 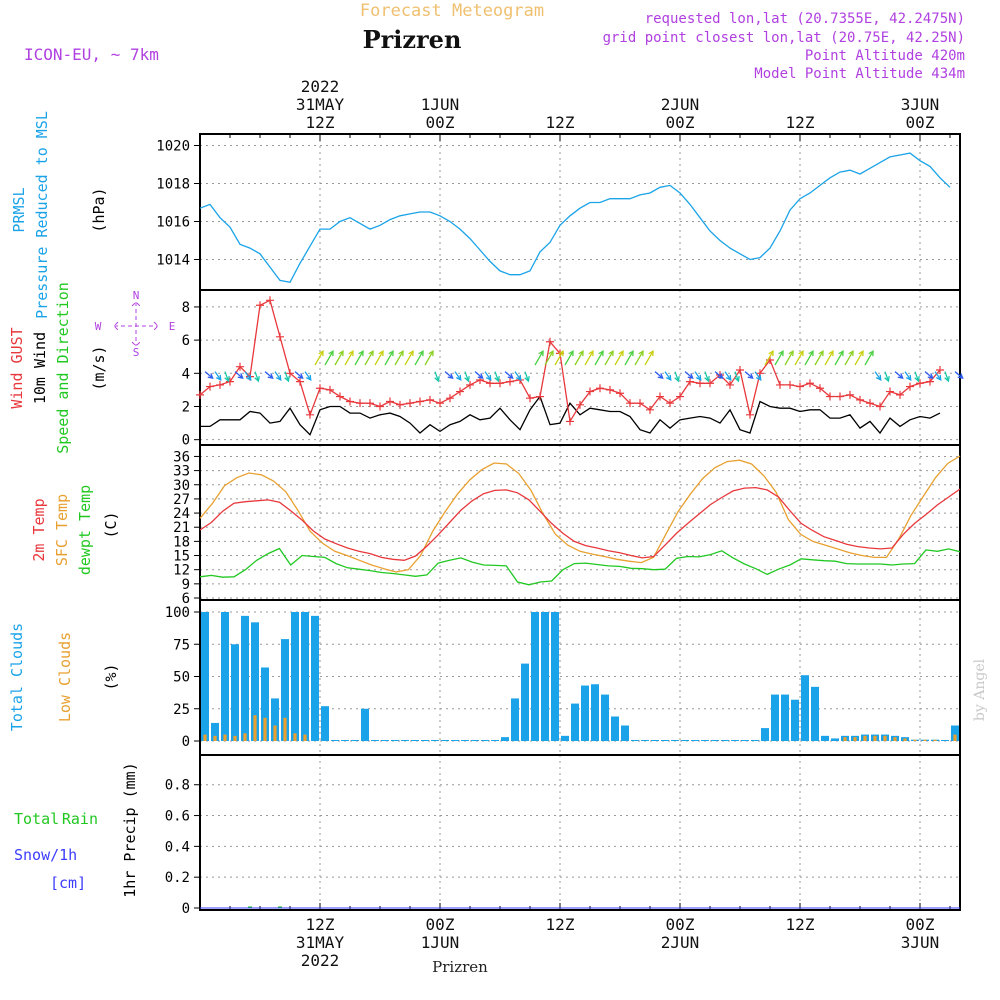 I want to click on temp-ytick-label: 36, so click(x=181, y=457).